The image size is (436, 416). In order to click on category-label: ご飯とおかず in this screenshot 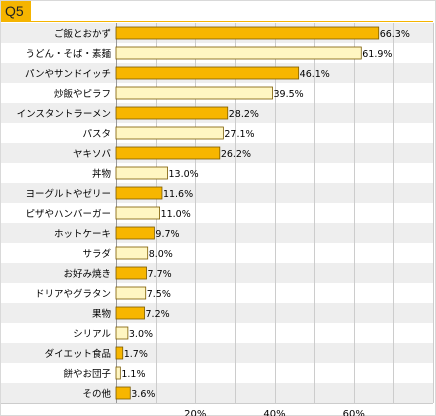, I will do `click(82, 34)`.